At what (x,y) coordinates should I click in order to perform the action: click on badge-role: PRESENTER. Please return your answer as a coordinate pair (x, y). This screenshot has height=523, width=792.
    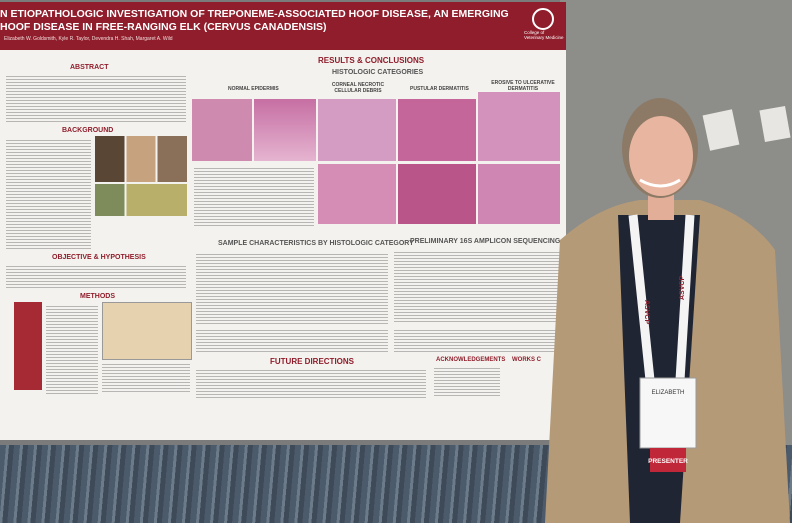
    Looking at the image, I should click on (668, 461).